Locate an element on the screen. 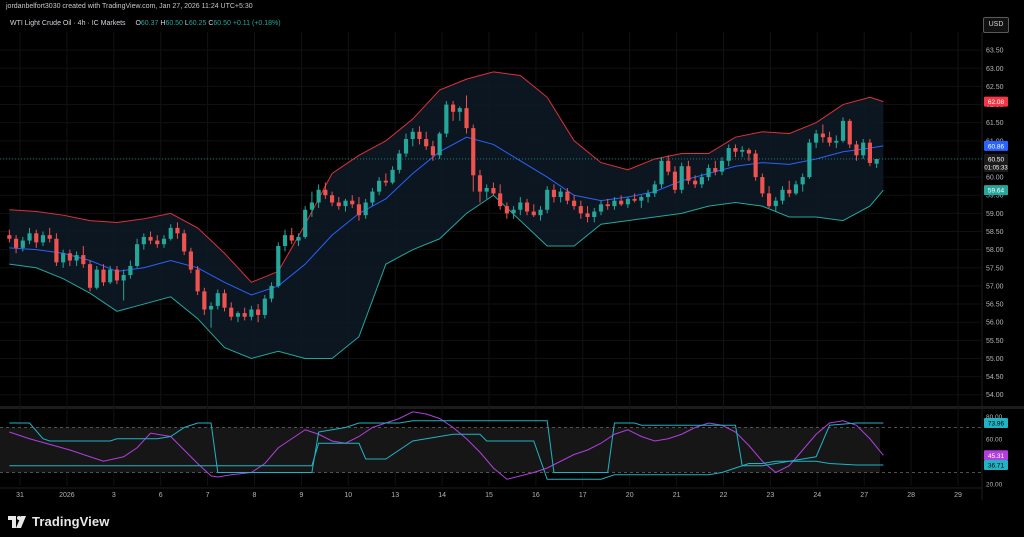 The height and width of the screenshot is (537, 1024). oscillator-high-line is located at coordinates (446, 446).